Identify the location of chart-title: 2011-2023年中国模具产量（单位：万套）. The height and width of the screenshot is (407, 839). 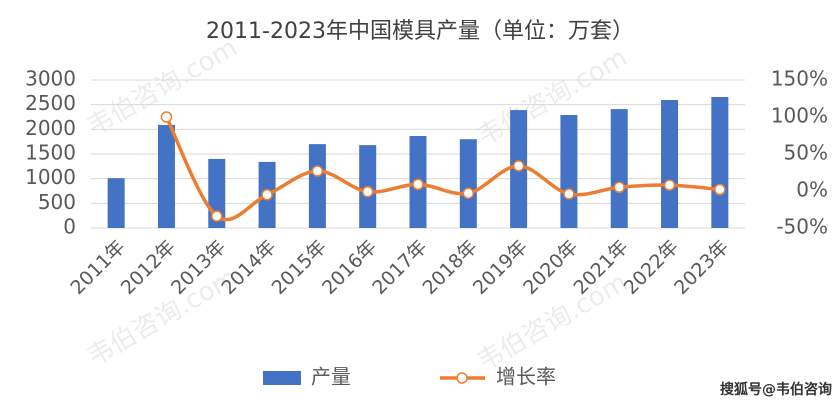
(420, 31).